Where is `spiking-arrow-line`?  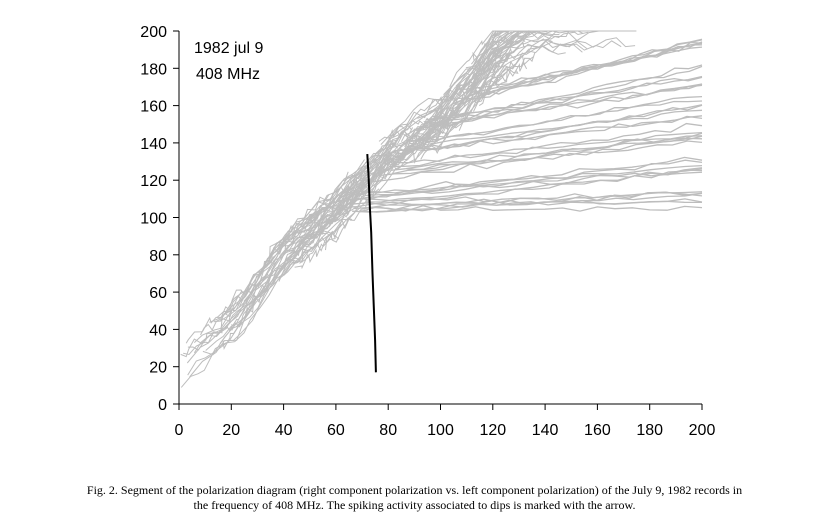 spiking-arrow-line is located at coordinates (371, 263).